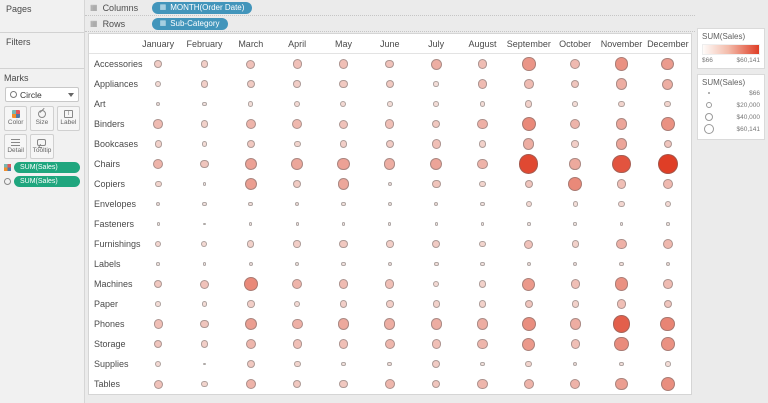 The width and height of the screenshot is (768, 403). What do you see at coordinates (297, 44) in the screenshot?
I see `column-header: April` at bounding box center [297, 44].